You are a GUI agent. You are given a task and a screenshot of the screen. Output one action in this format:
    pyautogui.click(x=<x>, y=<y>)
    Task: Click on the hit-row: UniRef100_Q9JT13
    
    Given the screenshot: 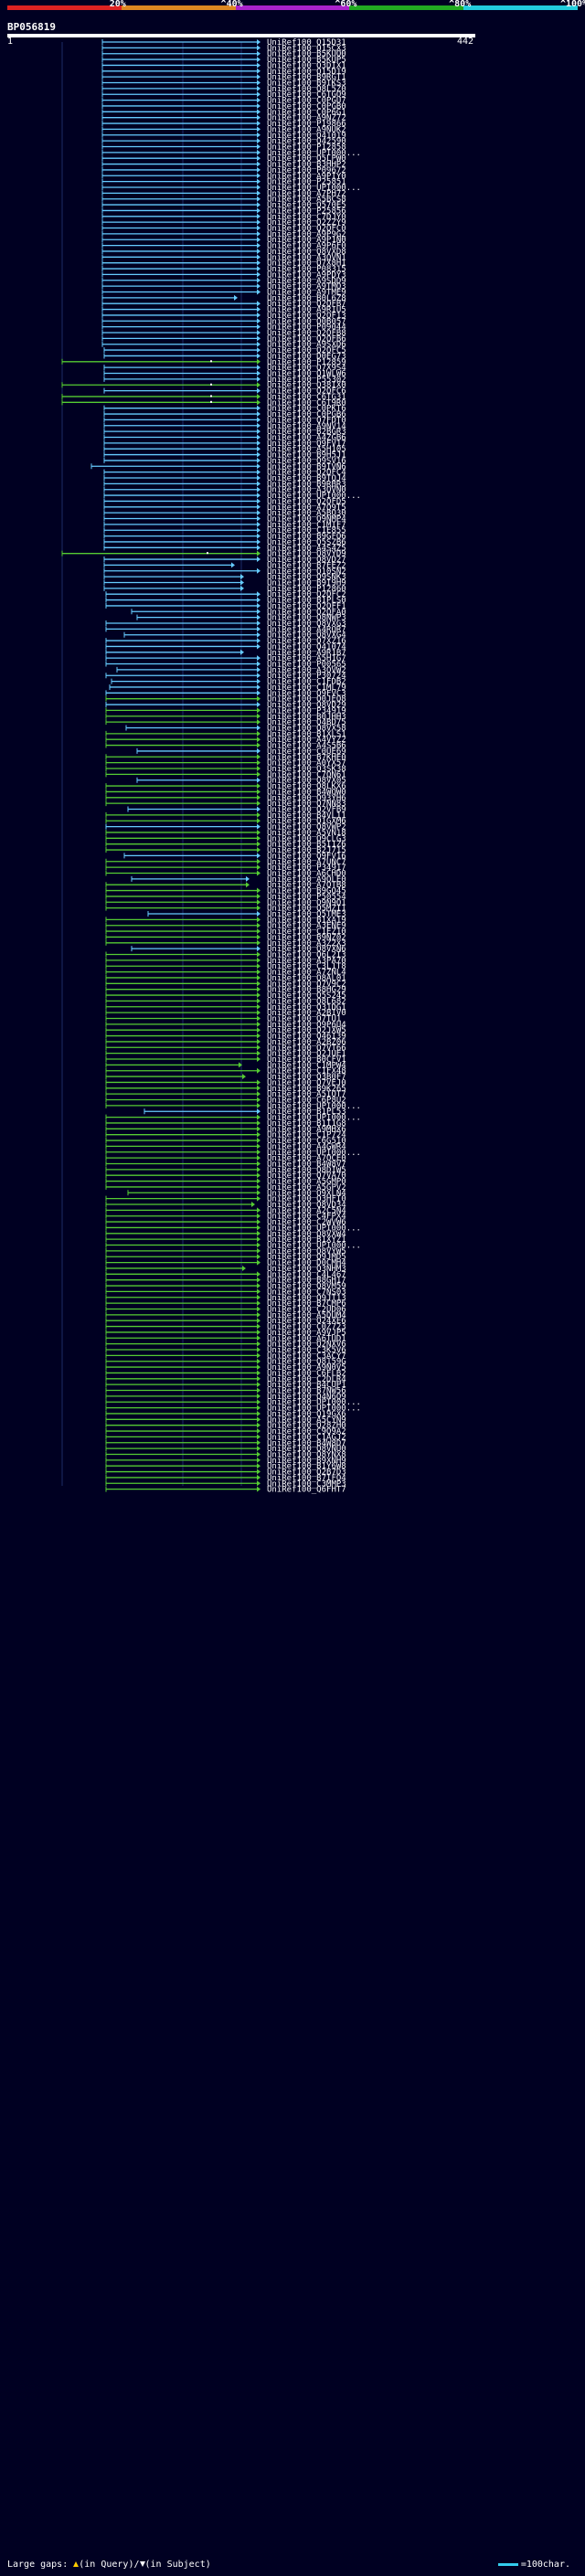 What is the action you would take?
    pyautogui.click(x=226, y=1298)
    